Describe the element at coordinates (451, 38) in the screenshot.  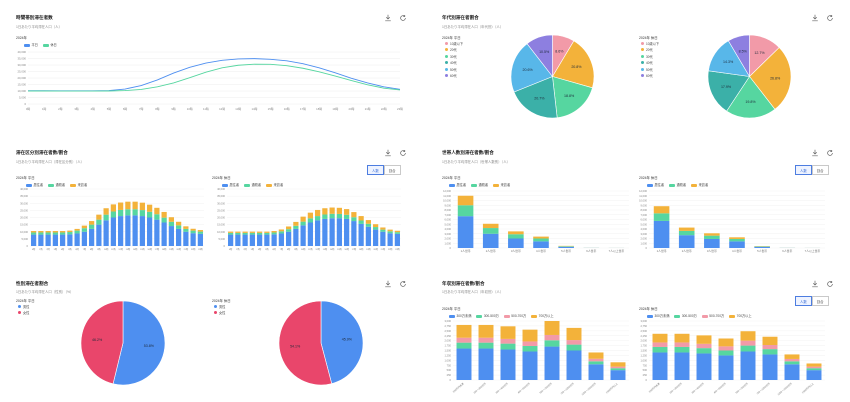
I see `chart-title: 2024年 平日` at that location.